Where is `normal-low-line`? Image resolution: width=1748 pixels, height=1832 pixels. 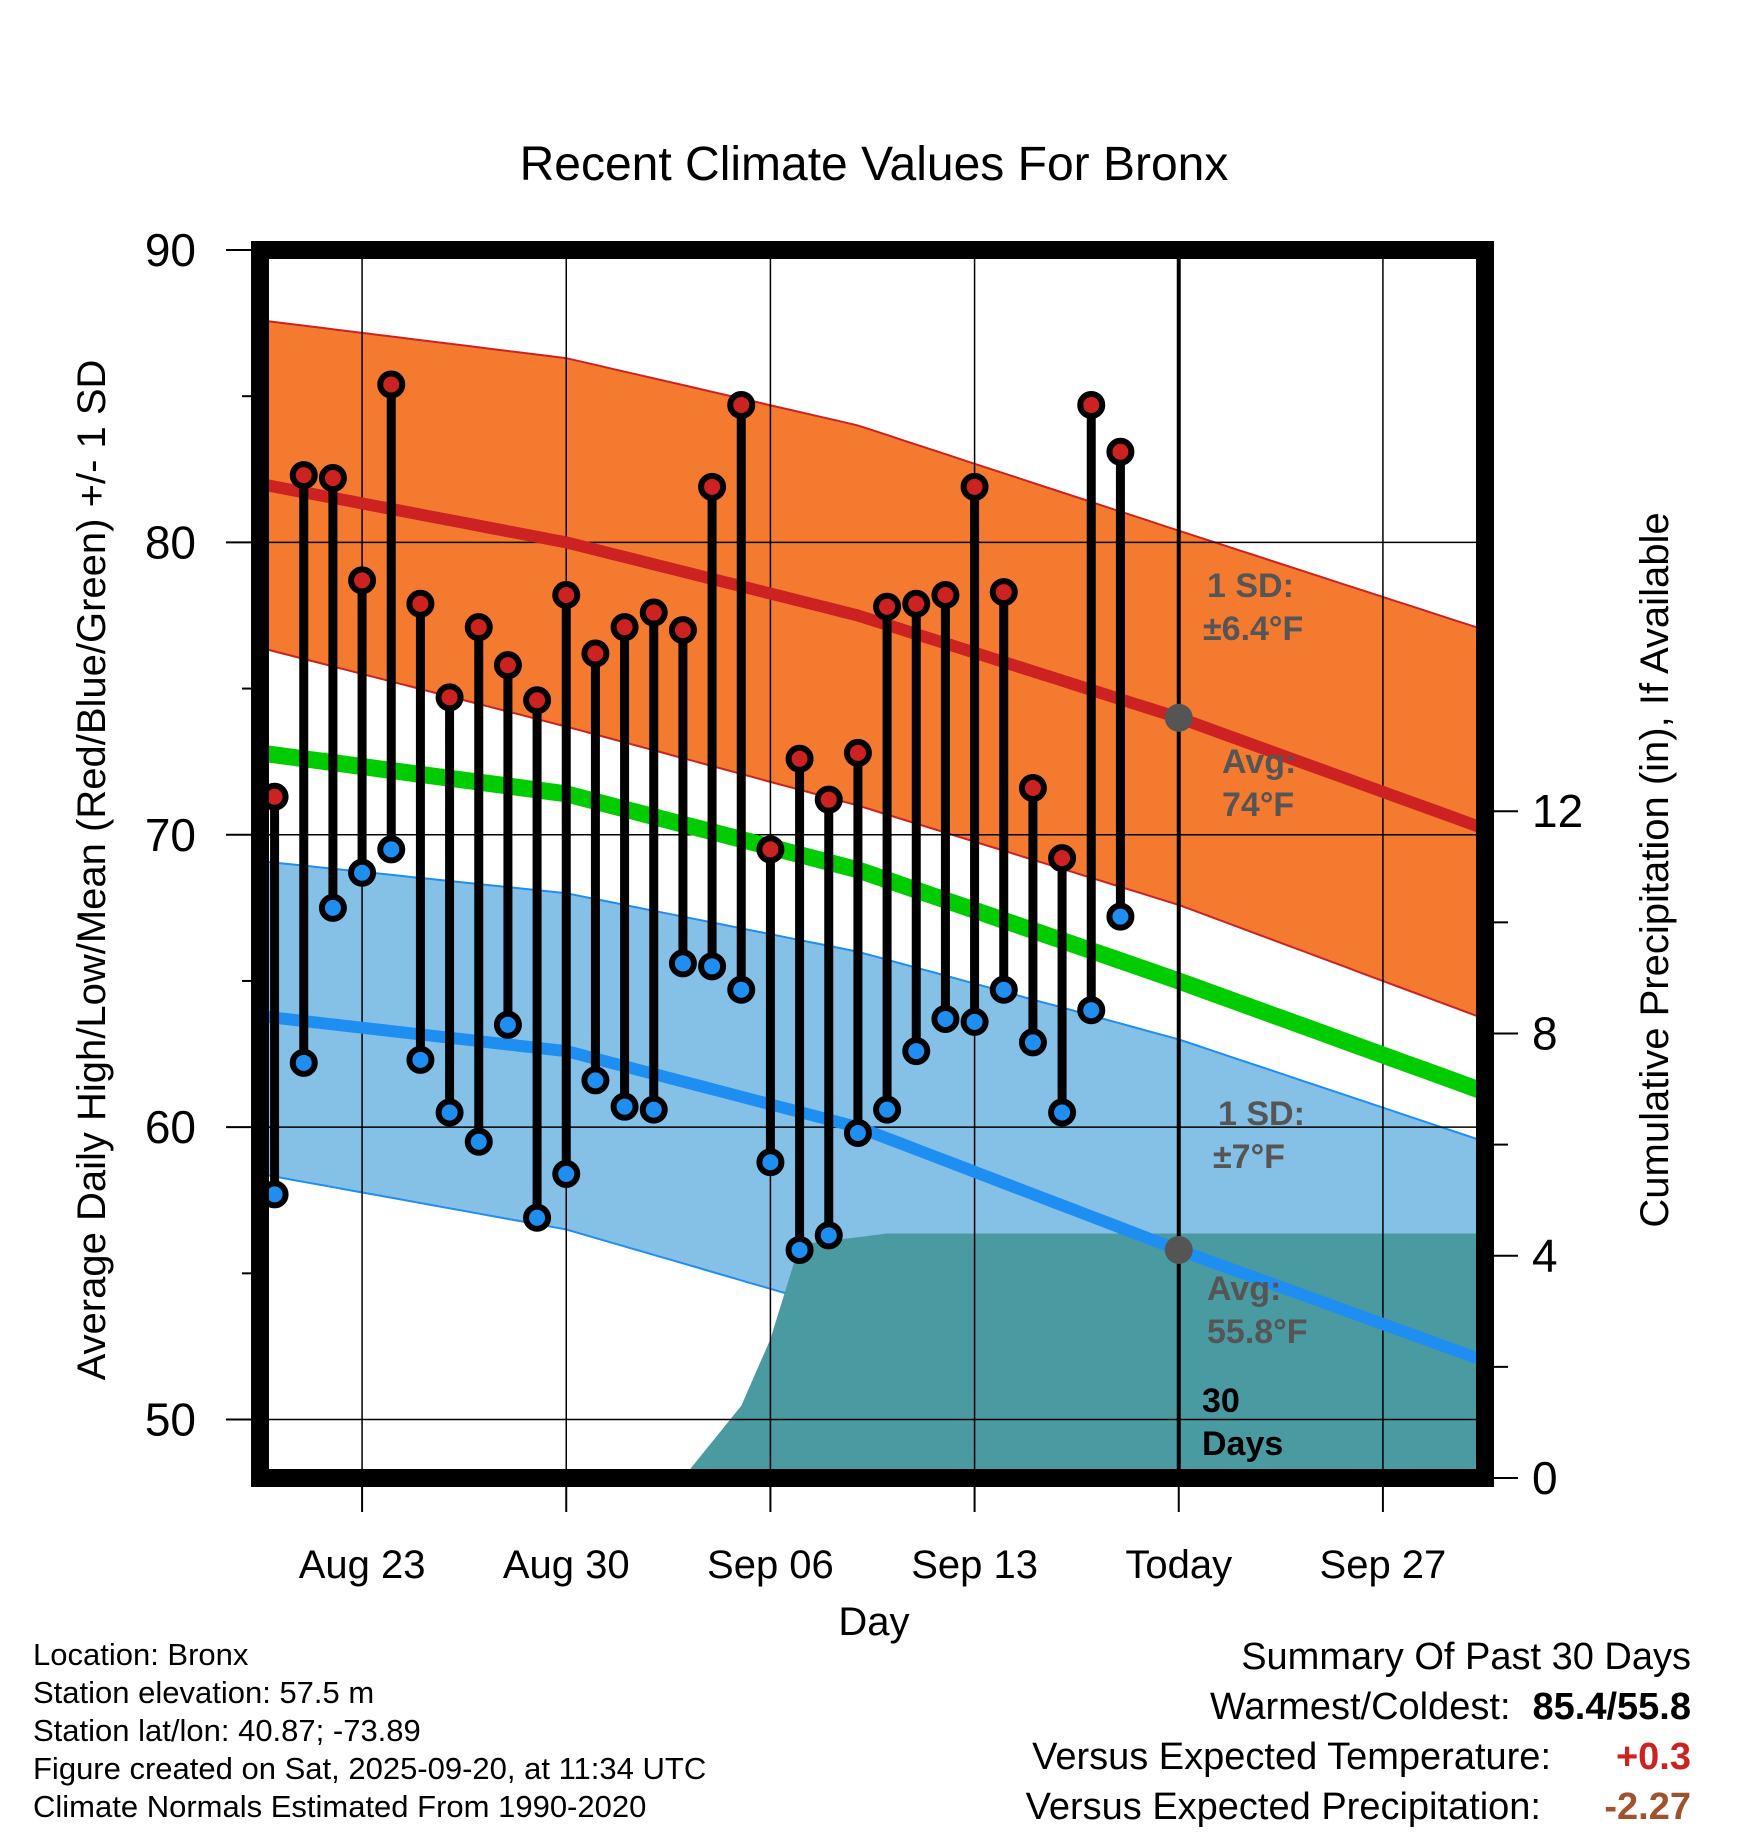
normal-low-line is located at coordinates (872, 1188).